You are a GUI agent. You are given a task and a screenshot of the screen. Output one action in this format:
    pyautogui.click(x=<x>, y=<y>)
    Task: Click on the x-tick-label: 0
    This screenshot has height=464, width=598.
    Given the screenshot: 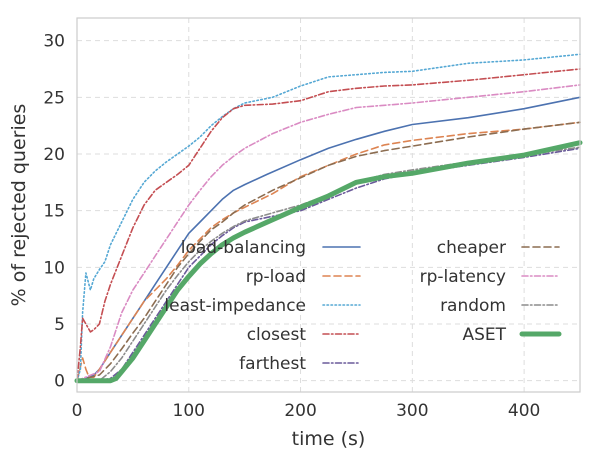 What is the action you would take?
    pyautogui.click(x=77, y=411)
    